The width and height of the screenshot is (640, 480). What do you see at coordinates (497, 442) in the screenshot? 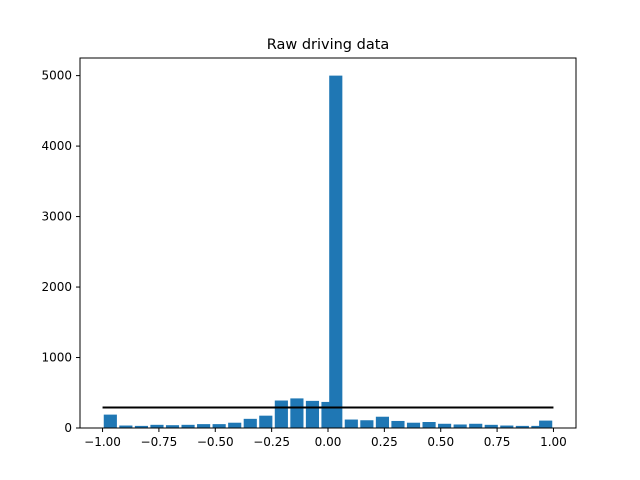
I see `x-tick-label: 0.75` at bounding box center [497, 442].